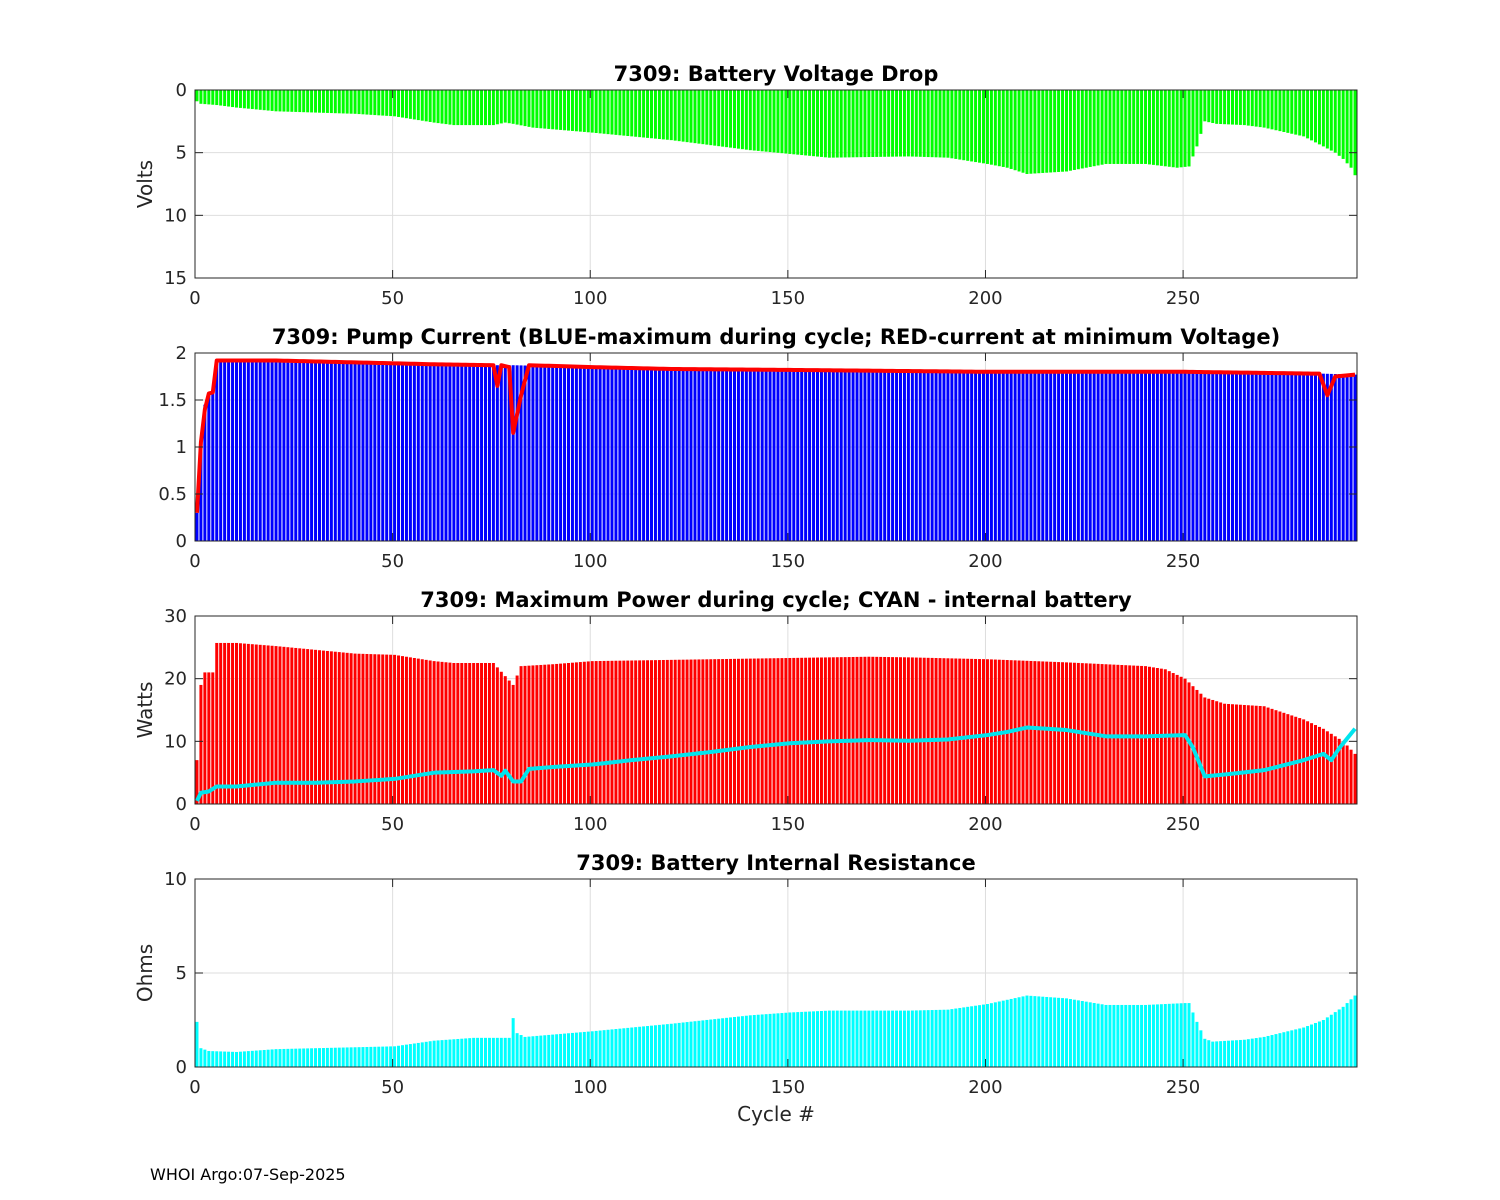 The width and height of the screenshot is (1500, 1200). I want to click on y-tick-label: 2, so click(181, 353).